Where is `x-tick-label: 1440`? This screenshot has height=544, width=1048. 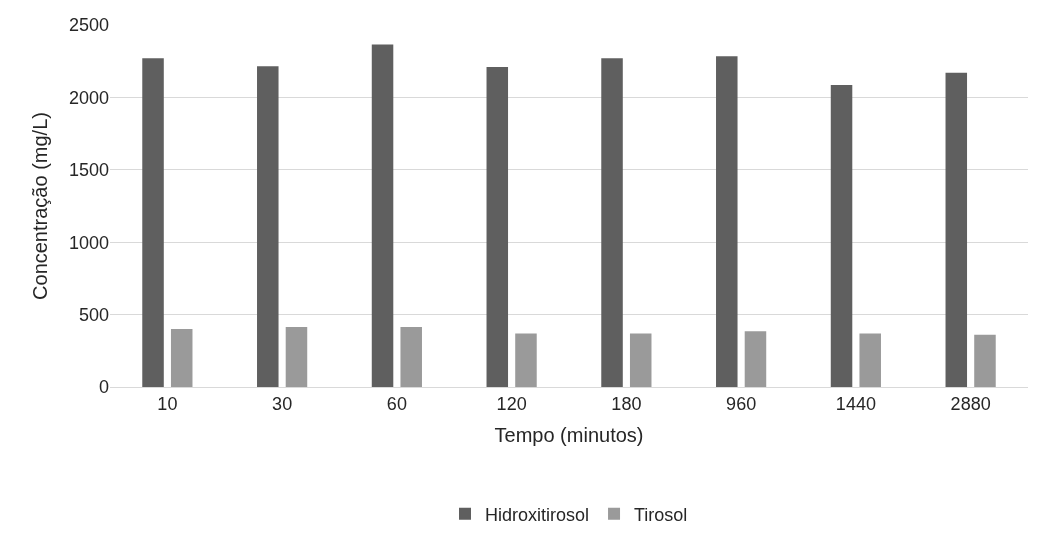 x-tick-label: 1440 is located at coordinates (855, 403).